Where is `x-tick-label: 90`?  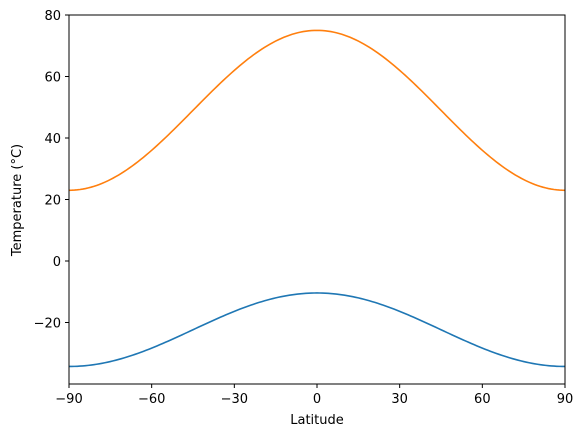 x-tick-label: 90 is located at coordinates (565, 399).